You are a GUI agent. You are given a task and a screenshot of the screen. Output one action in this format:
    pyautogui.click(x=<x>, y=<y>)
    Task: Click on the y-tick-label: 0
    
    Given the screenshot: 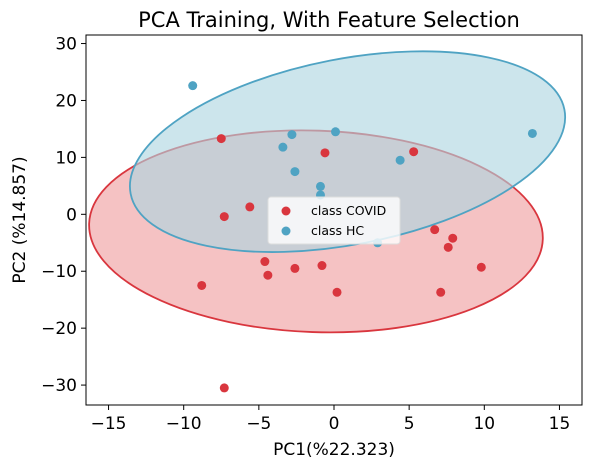 What is the action you would take?
    pyautogui.click(x=71, y=215)
    